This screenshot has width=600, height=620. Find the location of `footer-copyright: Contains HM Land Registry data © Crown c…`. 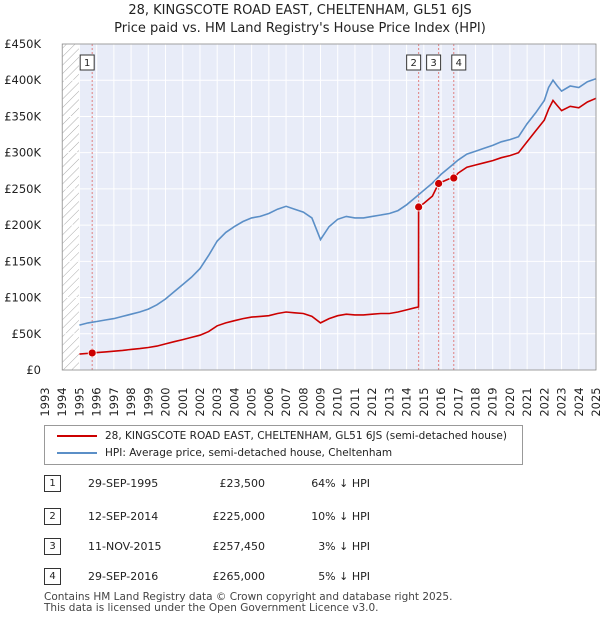

footer-copyright: Contains HM Land Registry data © Crown c… is located at coordinates (248, 597).